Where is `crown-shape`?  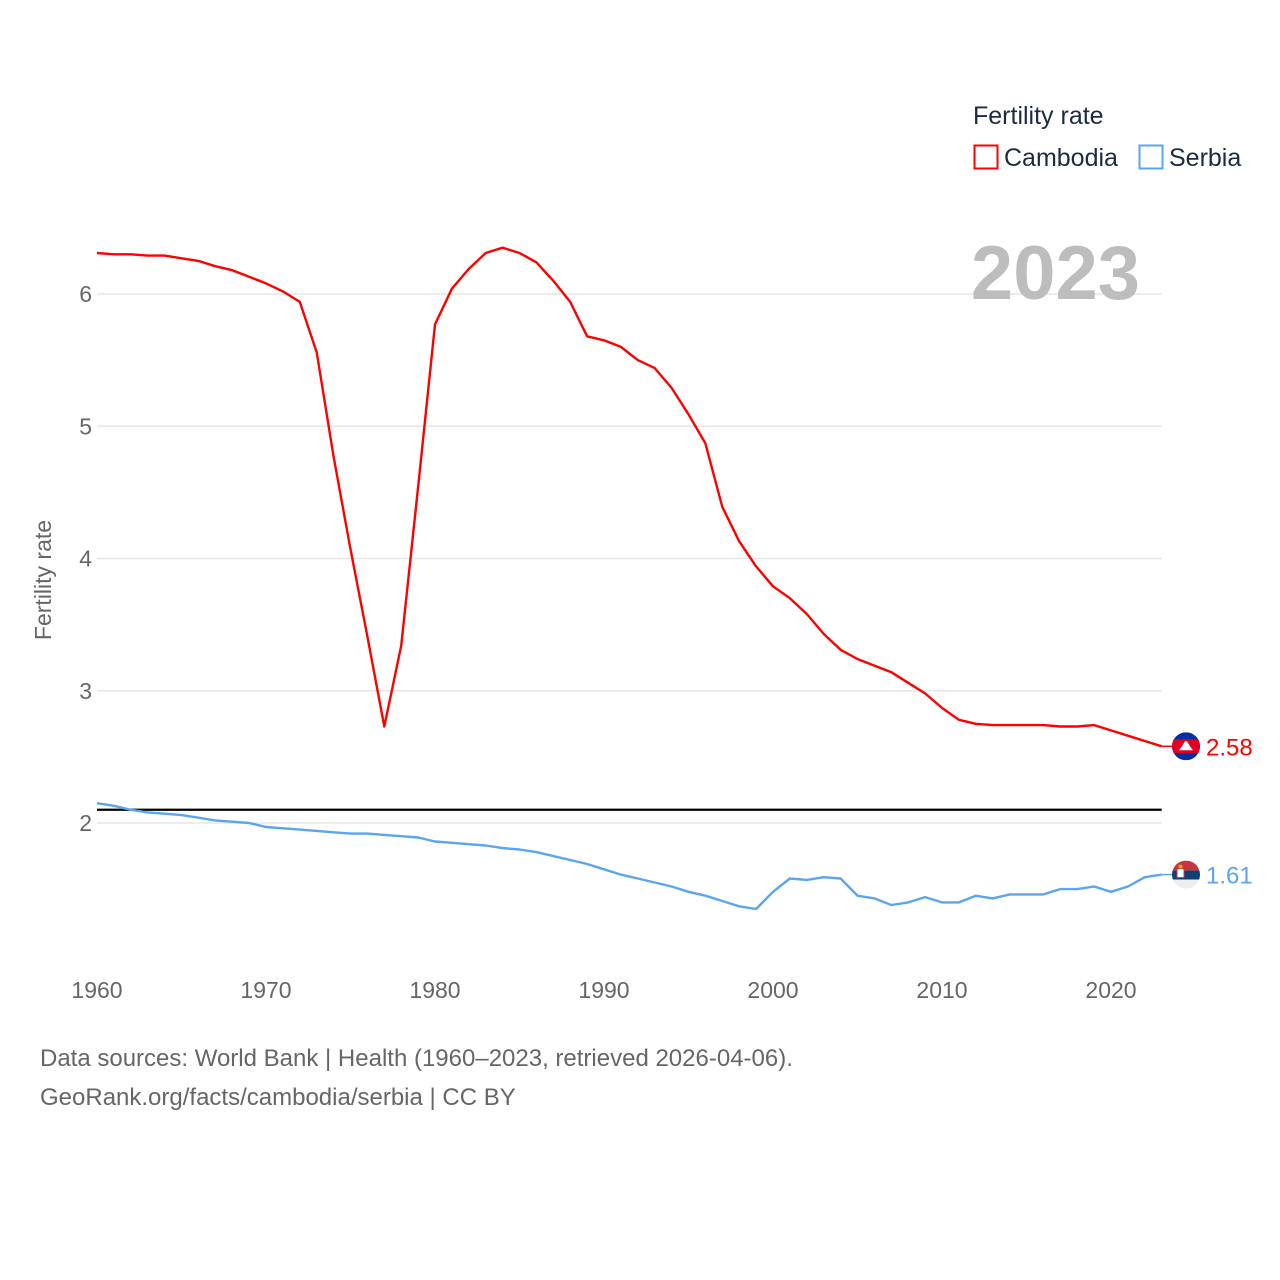 crown-shape is located at coordinates (1180, 866).